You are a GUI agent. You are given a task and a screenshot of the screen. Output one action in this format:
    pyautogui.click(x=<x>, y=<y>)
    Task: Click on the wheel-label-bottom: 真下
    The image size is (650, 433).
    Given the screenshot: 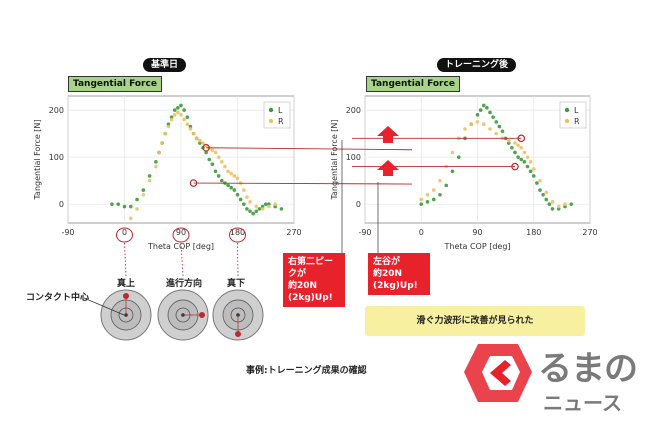 What is the action you would take?
    pyautogui.click(x=235, y=284)
    